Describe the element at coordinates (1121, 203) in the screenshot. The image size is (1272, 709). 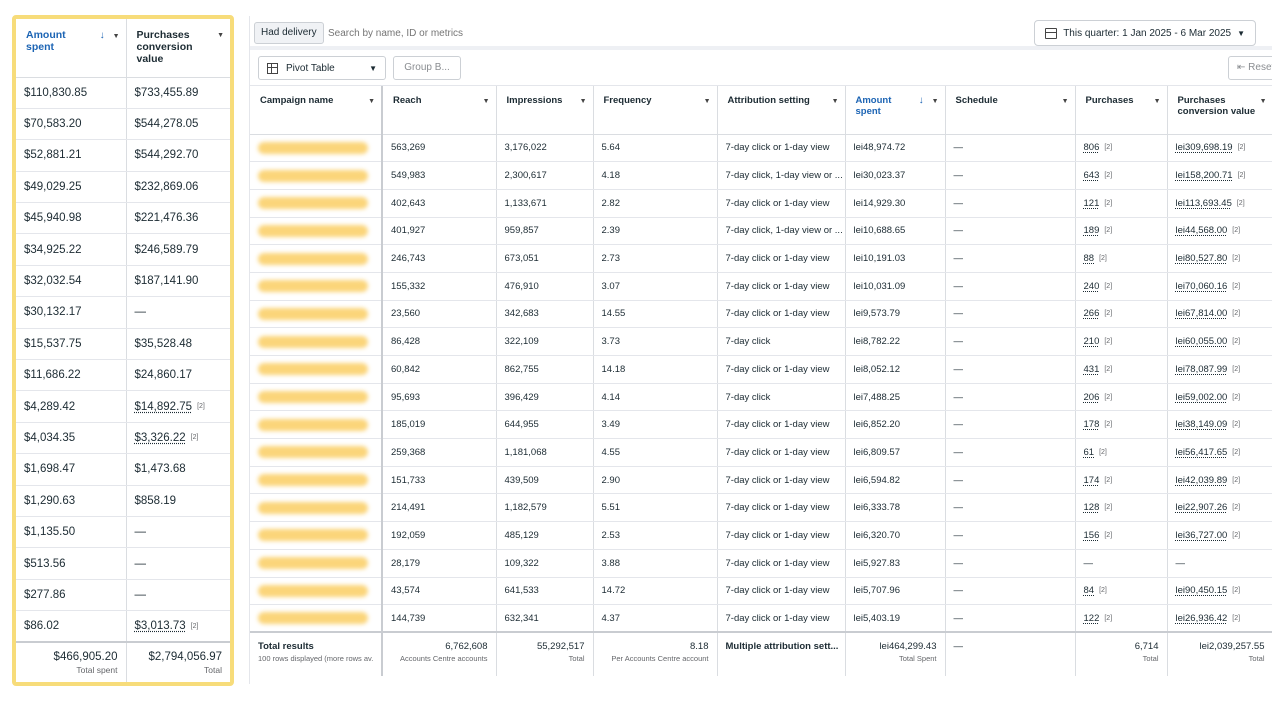
I see `purchases-cell: 121 [2]` at that location.